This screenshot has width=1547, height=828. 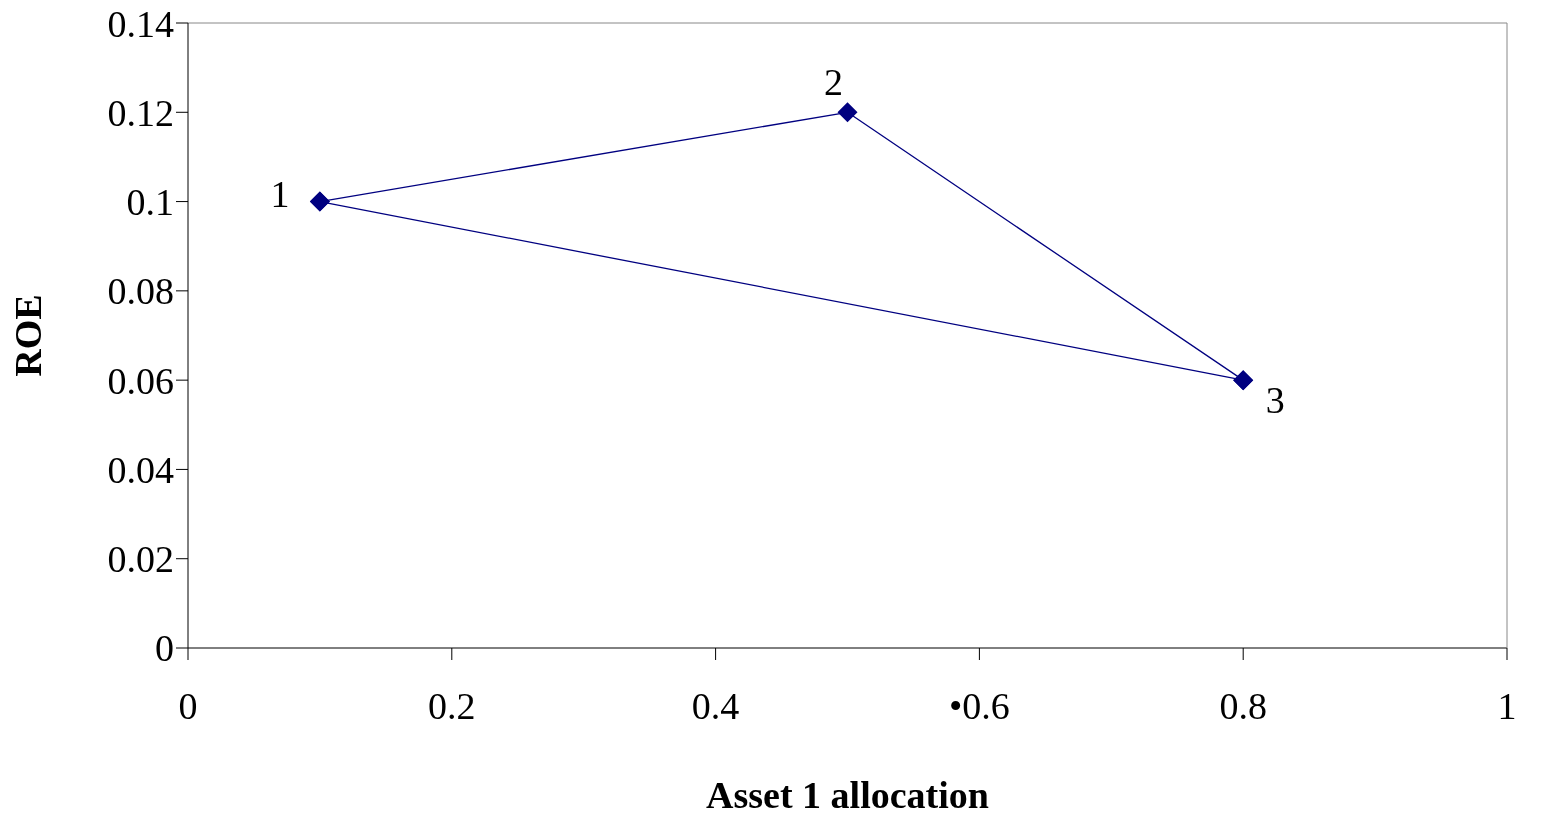 What do you see at coordinates (1275, 400) in the screenshot?
I see `annotation: 3` at bounding box center [1275, 400].